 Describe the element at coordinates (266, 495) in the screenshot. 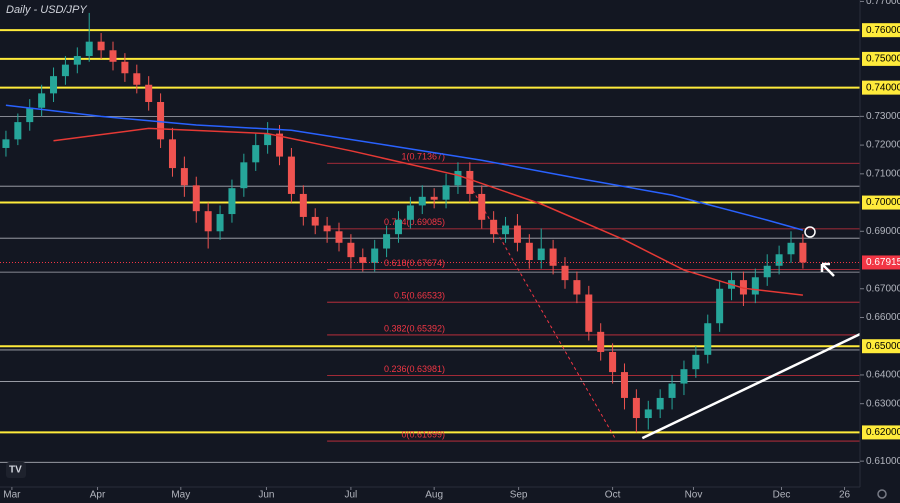

I see `x-tick-label: Jun` at that location.